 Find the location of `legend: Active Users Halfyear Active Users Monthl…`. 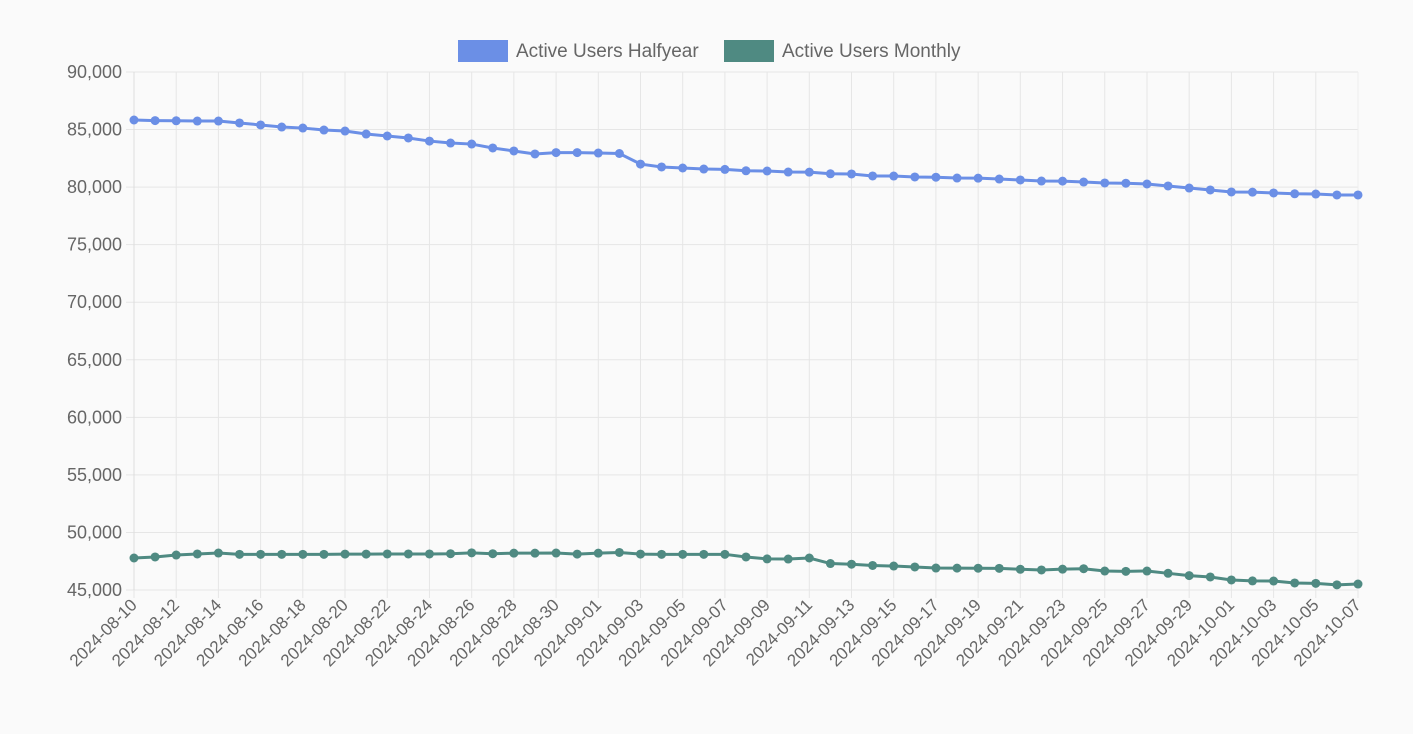

legend: Active Users Halfyear Active Users Monthl… is located at coordinates (709, 51).